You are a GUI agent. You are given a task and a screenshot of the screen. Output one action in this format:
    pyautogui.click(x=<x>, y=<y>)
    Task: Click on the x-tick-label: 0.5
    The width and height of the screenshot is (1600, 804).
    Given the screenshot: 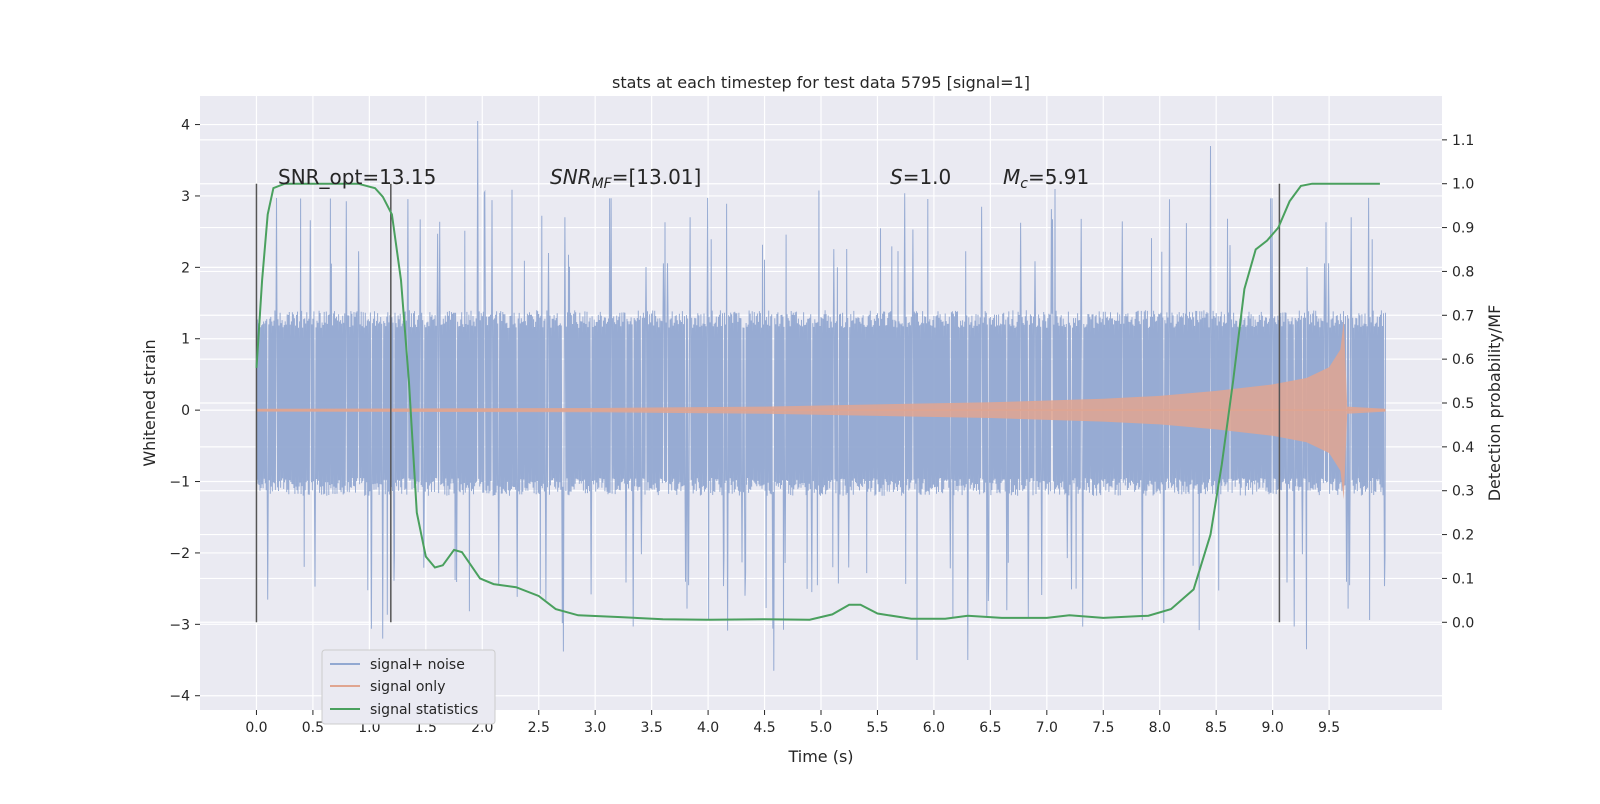 What is the action you would take?
    pyautogui.click(x=313, y=728)
    